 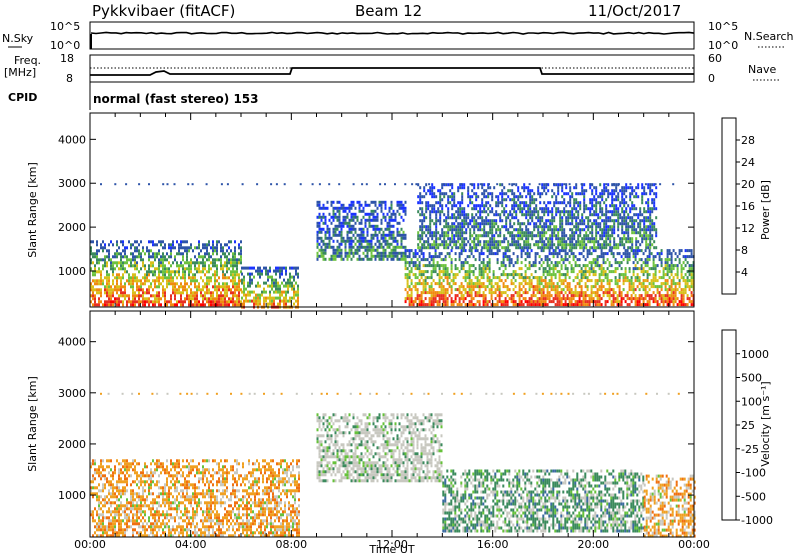 I want to click on power-colorbar-tick: 12, so click(x=748, y=228).